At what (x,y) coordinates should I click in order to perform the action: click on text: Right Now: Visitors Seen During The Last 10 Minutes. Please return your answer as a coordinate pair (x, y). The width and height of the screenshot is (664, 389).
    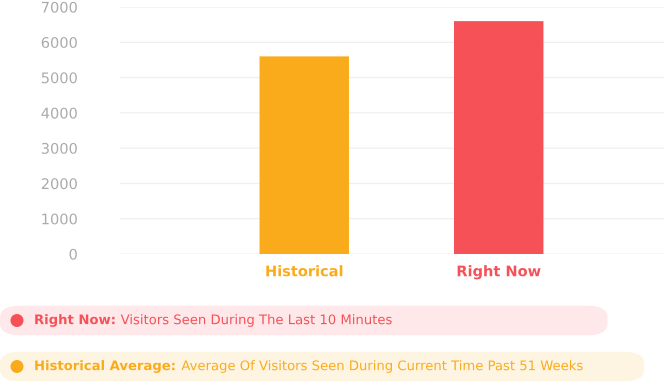
    Looking at the image, I should click on (213, 320).